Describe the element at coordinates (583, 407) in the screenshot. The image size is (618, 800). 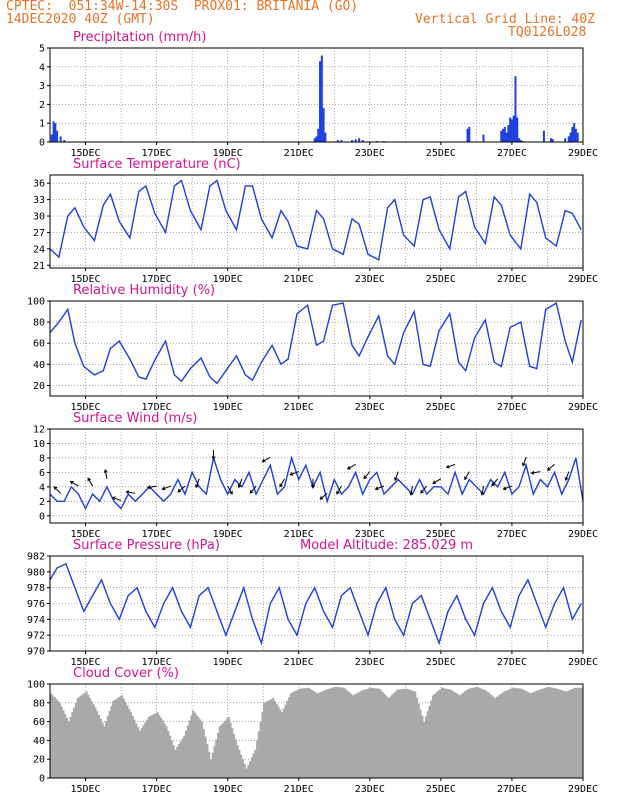
I see `x-tick-label: 29DEC` at that location.